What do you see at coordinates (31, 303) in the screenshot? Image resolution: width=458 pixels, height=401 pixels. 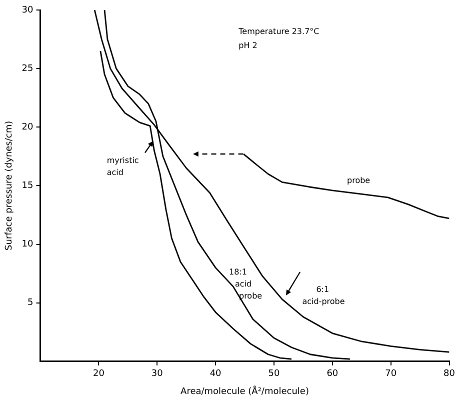 I see `y-tick-label: 5` at bounding box center [31, 303].